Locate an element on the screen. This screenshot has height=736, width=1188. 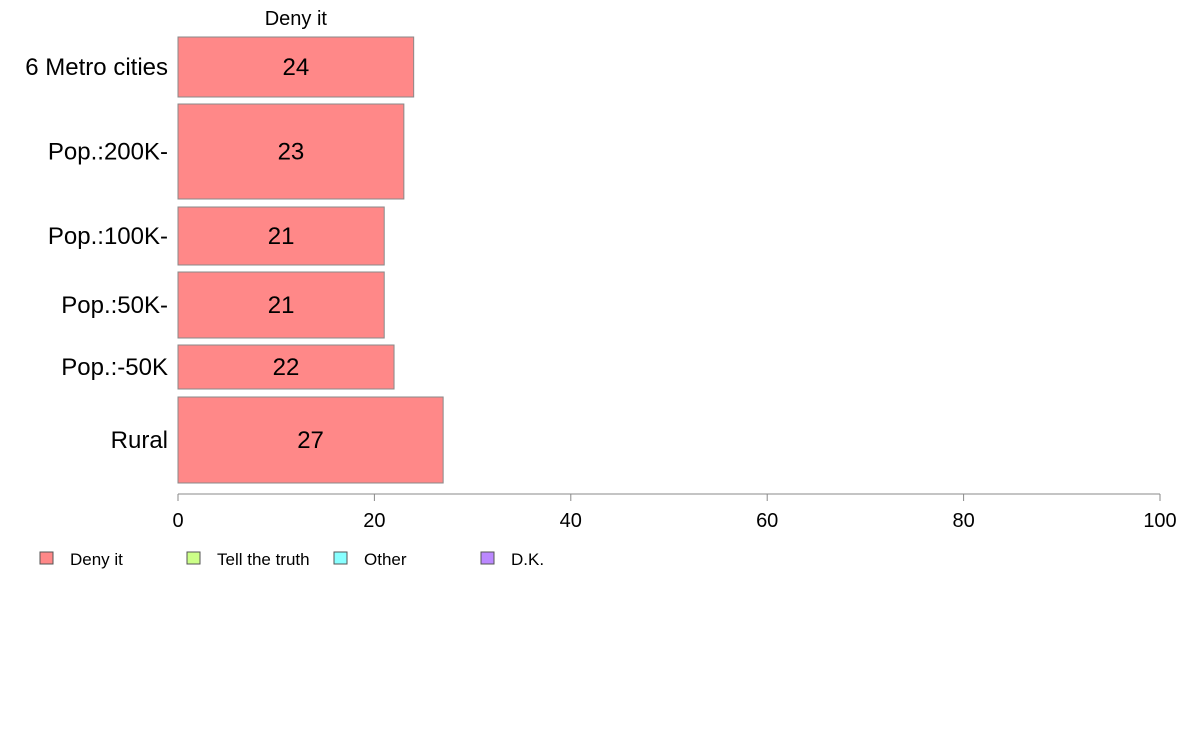
x-tick-label: 80 is located at coordinates (963, 521).